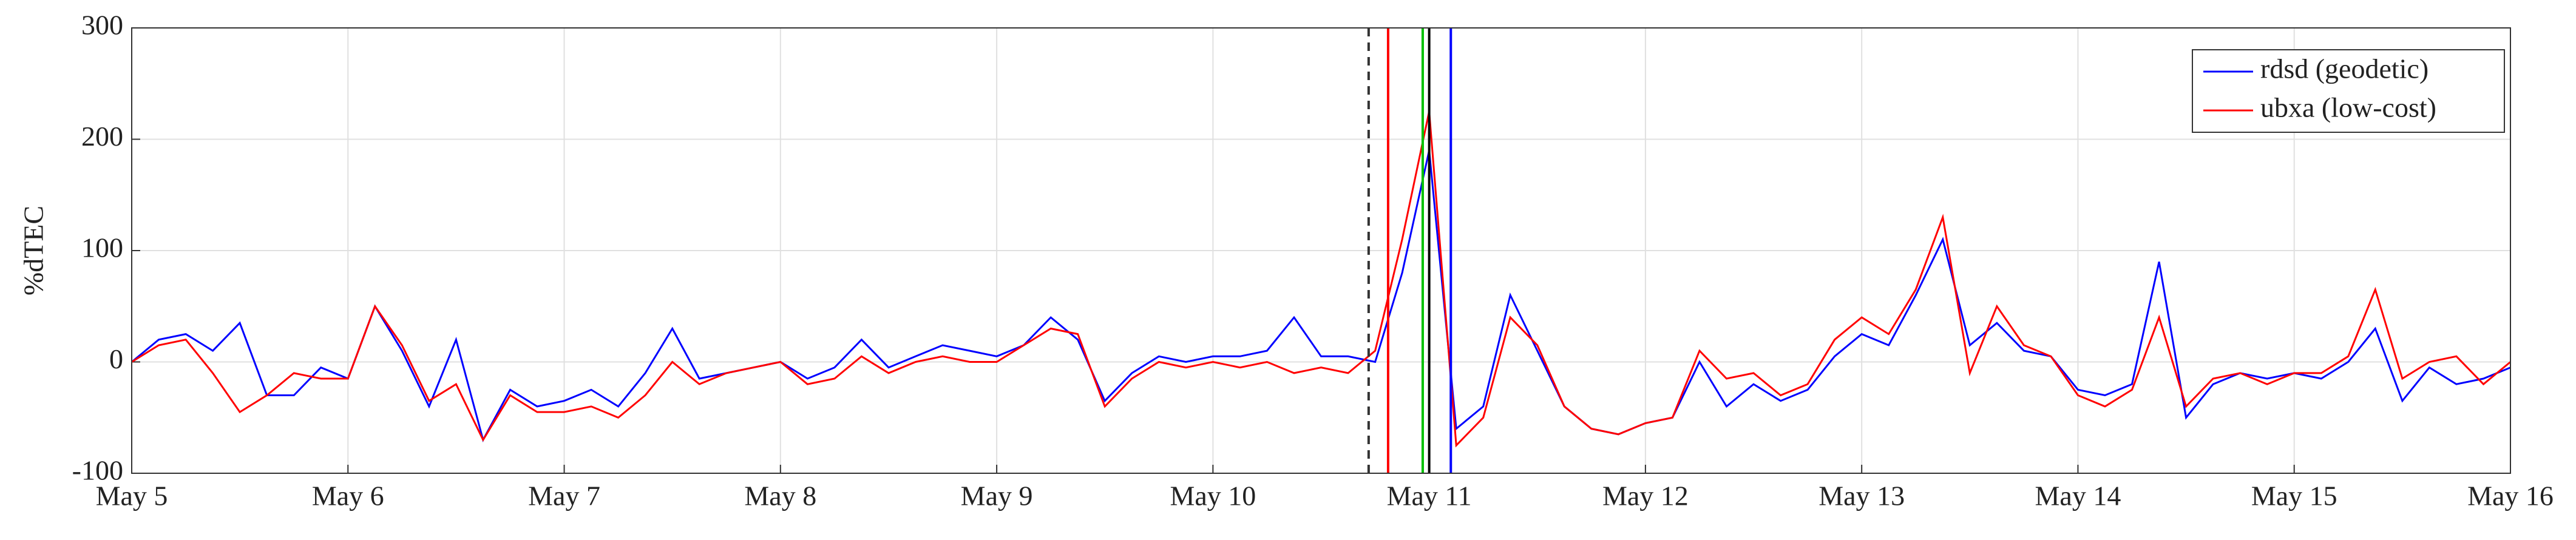  Describe the element at coordinates (348, 496) in the screenshot. I see `x-tick-label: May 6` at that location.